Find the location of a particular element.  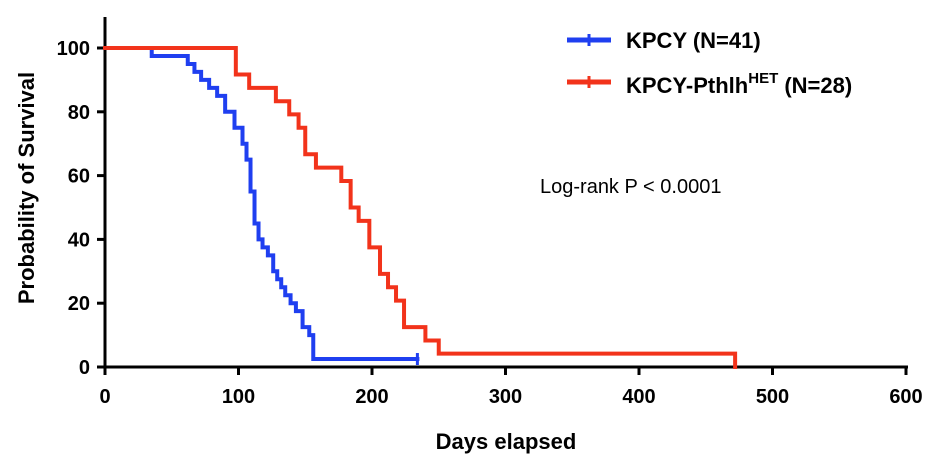

x-tick-label-100: 100 is located at coordinates (238, 397).